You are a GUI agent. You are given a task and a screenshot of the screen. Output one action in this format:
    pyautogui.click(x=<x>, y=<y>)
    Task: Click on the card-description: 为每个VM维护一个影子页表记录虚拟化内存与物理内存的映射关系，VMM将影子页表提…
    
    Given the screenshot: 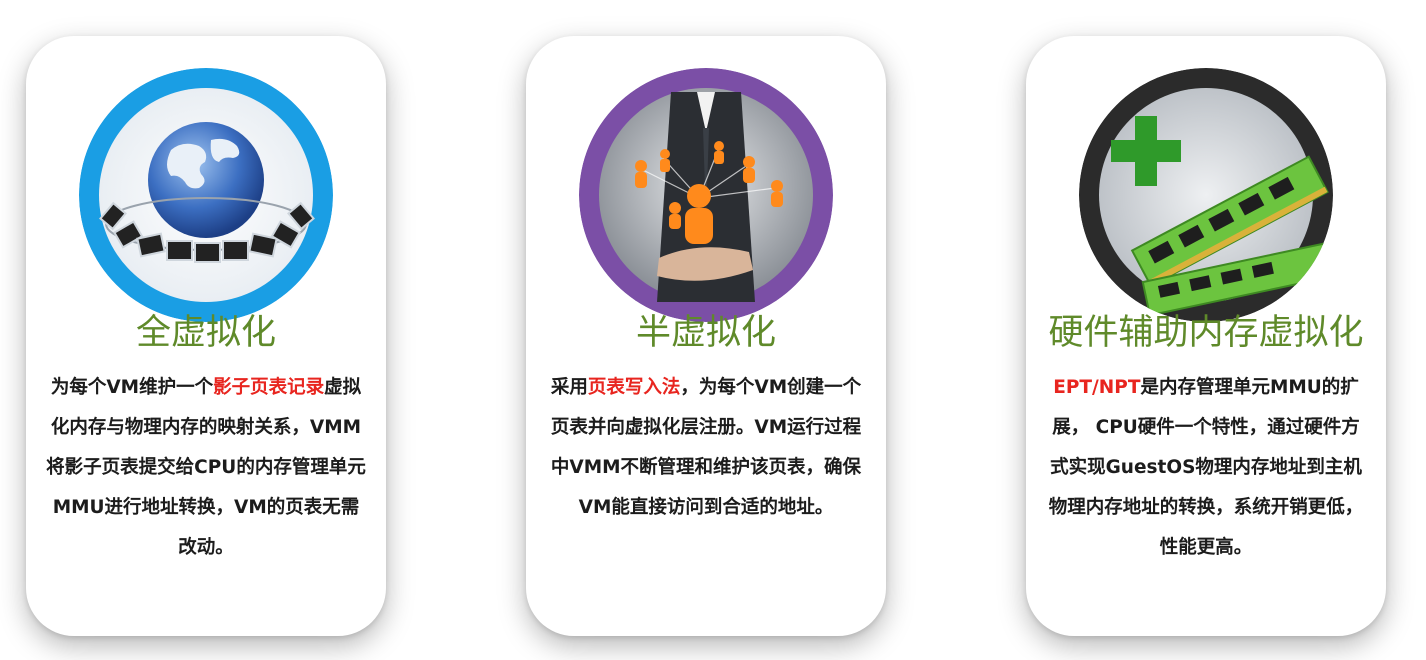 What is the action you would take?
    pyautogui.click(x=206, y=468)
    